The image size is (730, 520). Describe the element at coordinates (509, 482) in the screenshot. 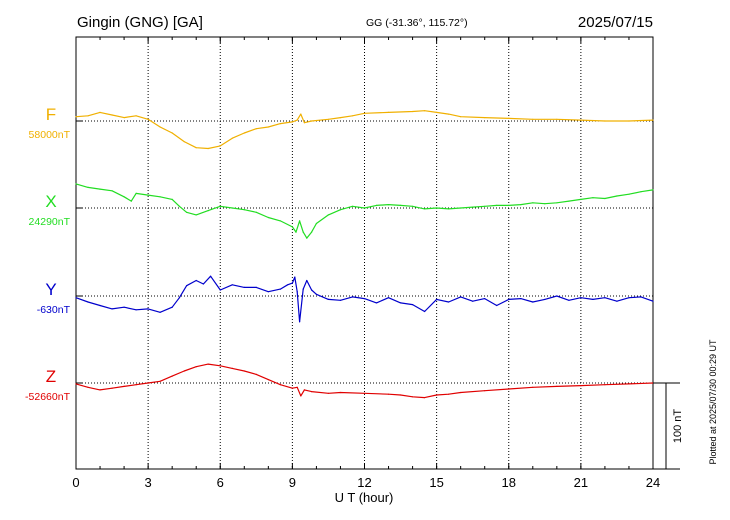

I see `x-tick-label: 18` at that location.